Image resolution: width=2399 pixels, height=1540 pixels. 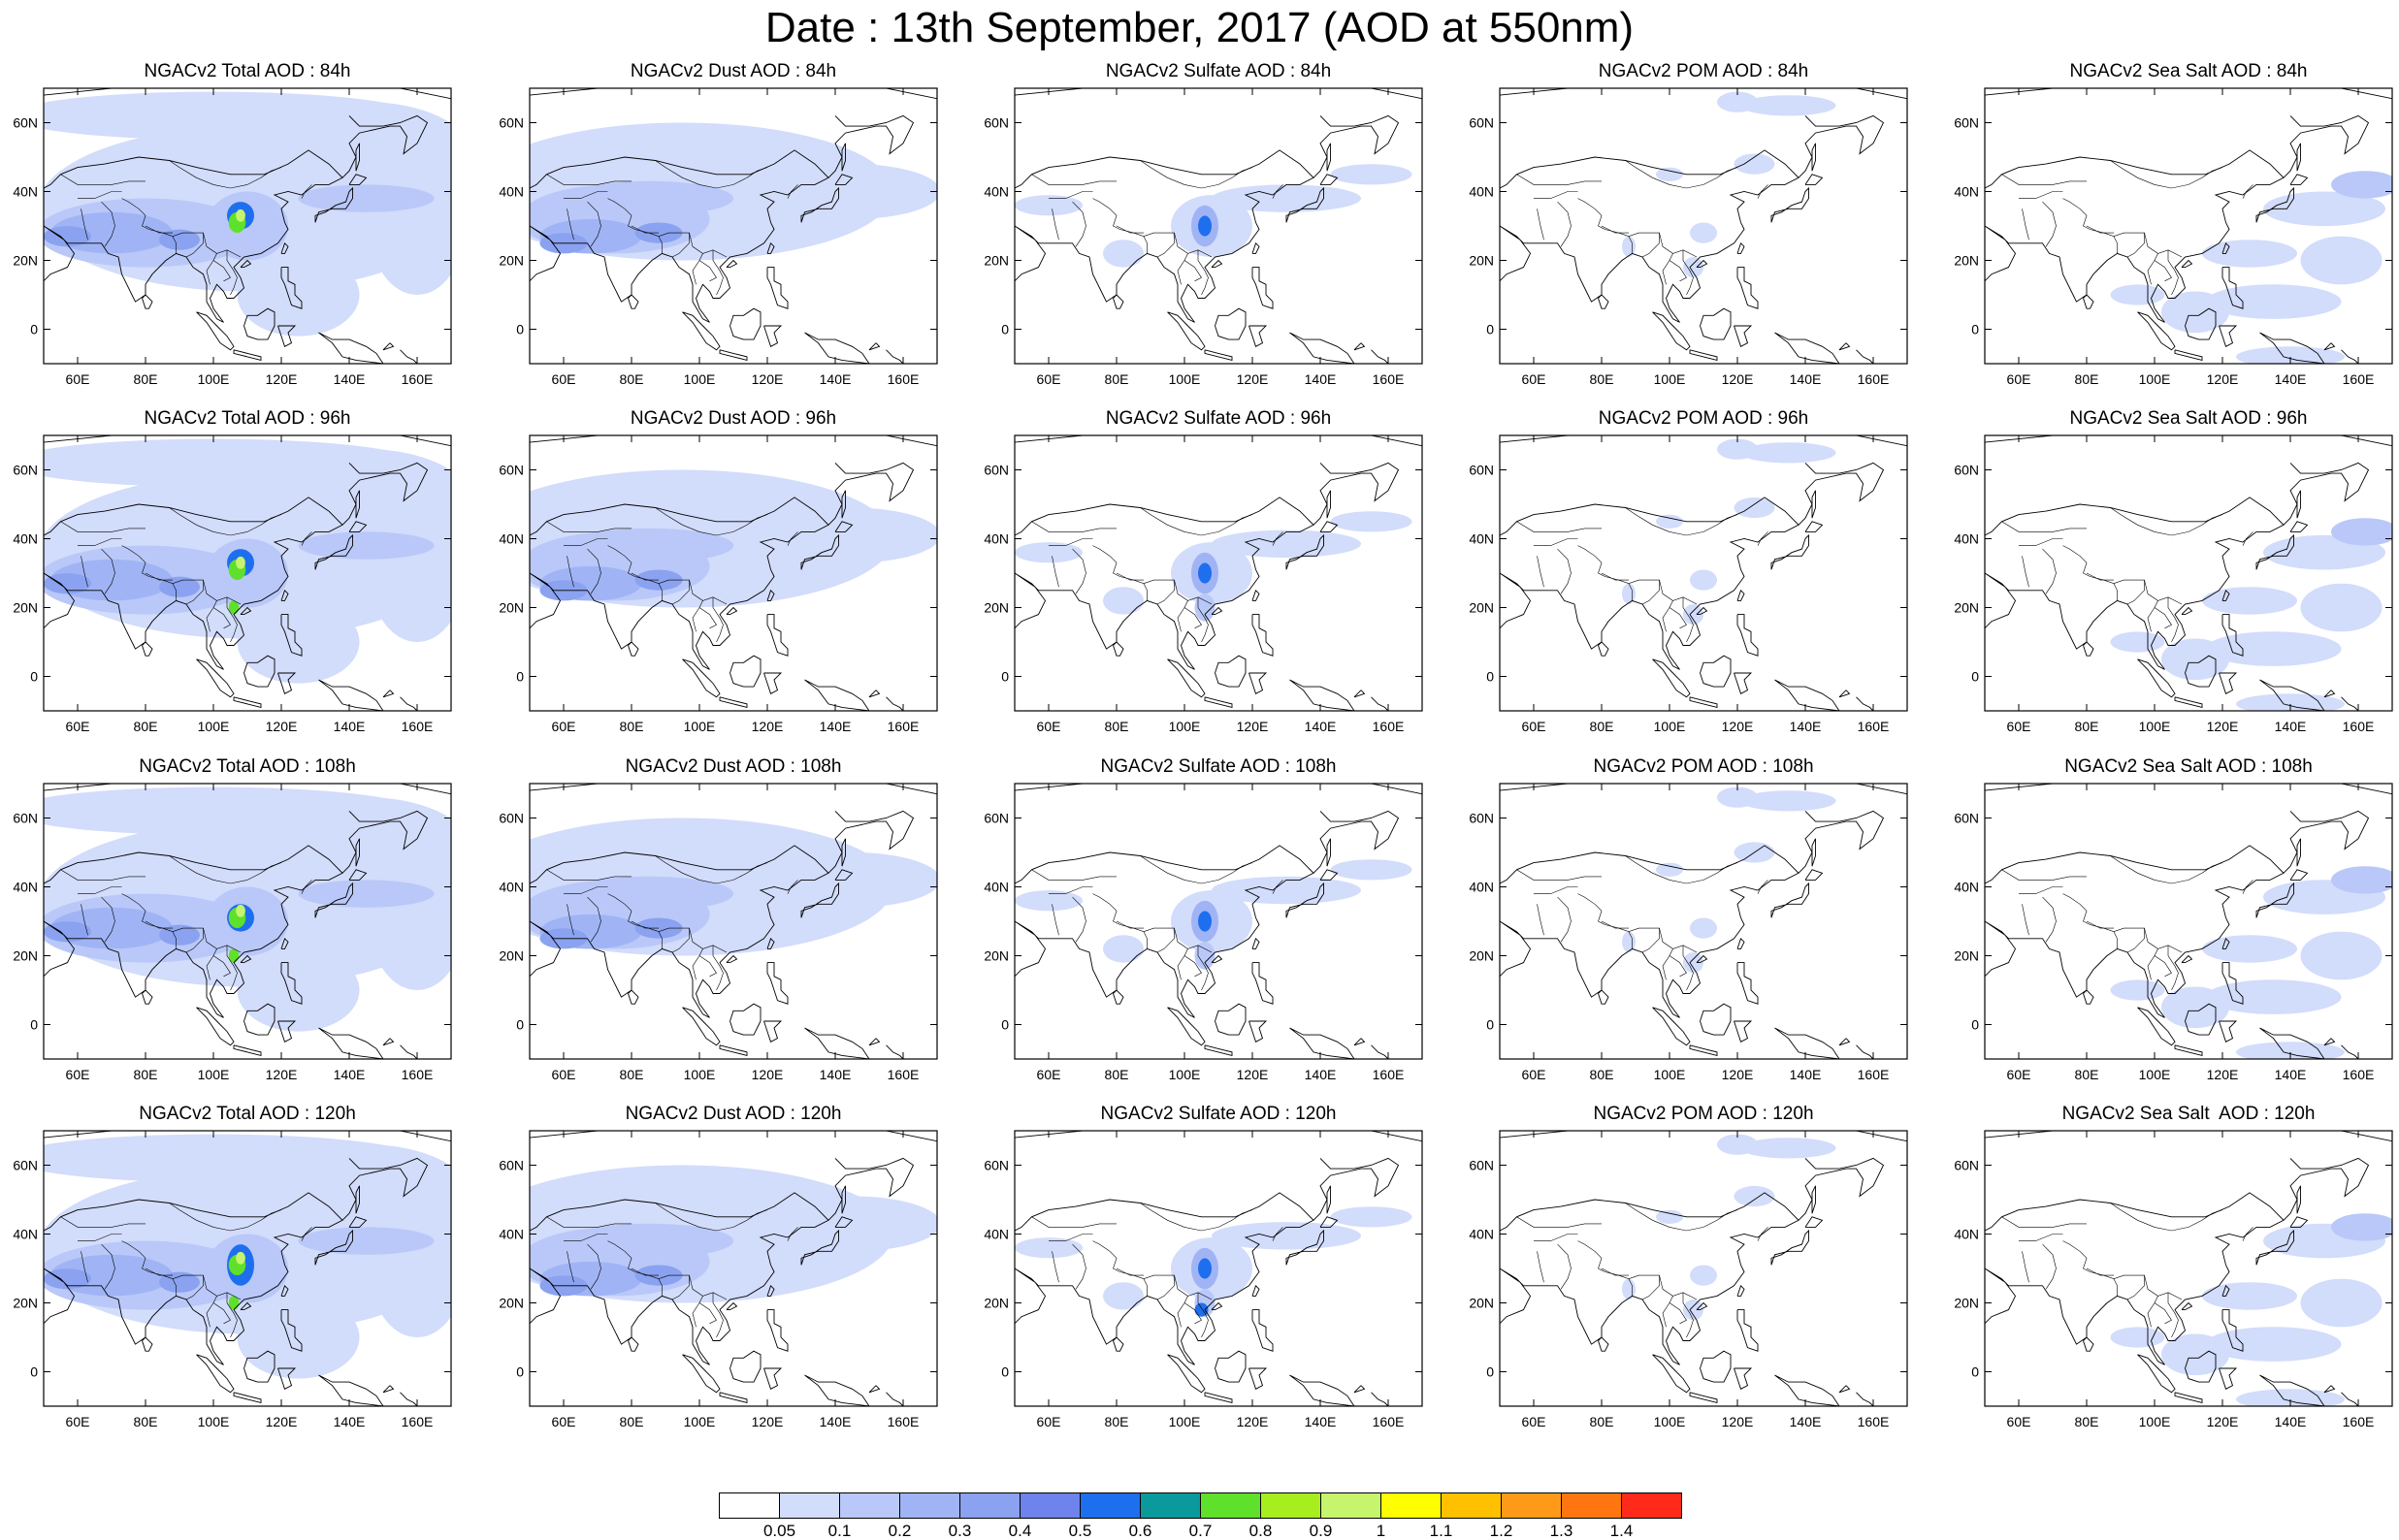 I want to click on lat-tick-label: 60N, so click(x=512, y=471).